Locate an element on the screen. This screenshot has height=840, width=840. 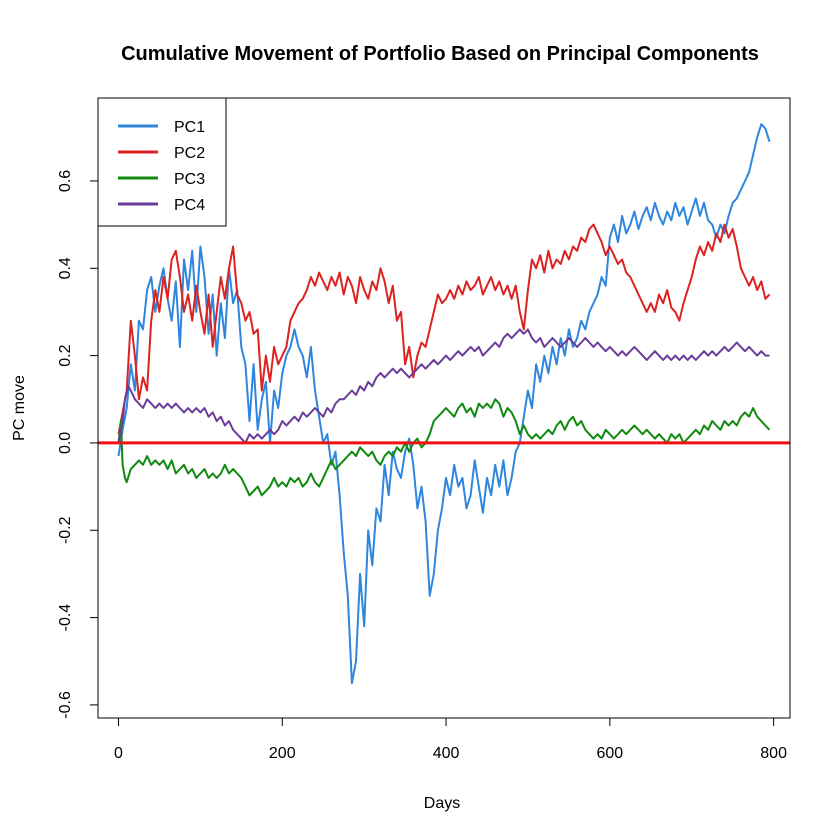
legend-label-pc2: PC2 is located at coordinates (189, 153).